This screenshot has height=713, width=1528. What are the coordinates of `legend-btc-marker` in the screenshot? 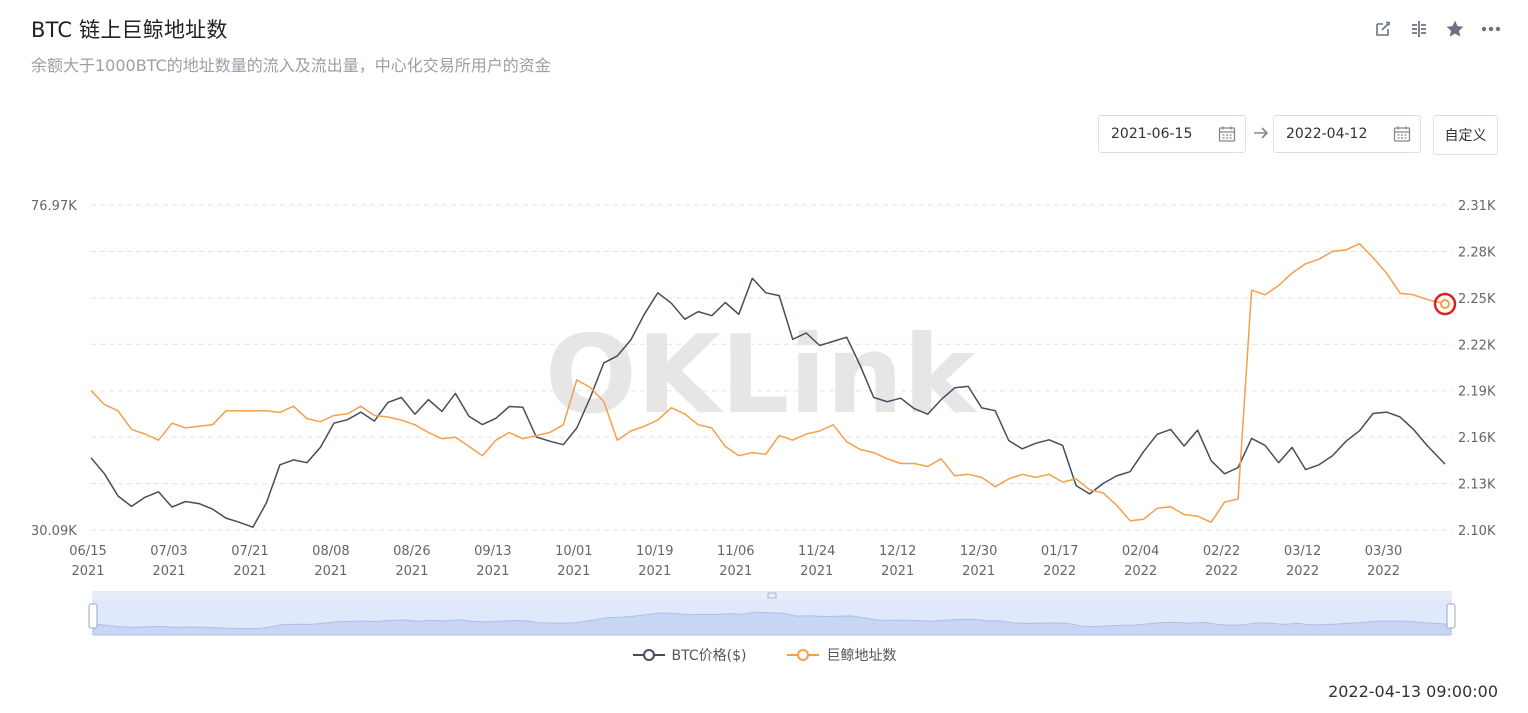 It's located at (648, 655).